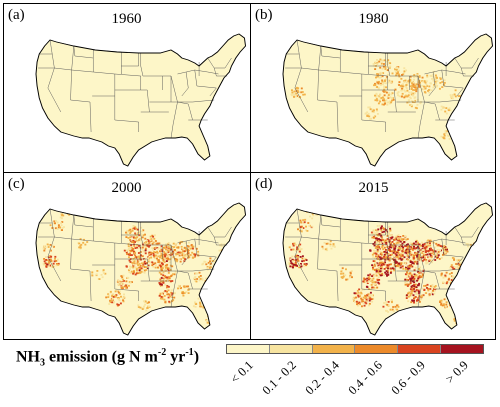 The height and width of the screenshot is (407, 500). What do you see at coordinates (322, 378) in the screenshot?
I see `legend-class-label: 0.2 - 0.4` at bounding box center [322, 378].